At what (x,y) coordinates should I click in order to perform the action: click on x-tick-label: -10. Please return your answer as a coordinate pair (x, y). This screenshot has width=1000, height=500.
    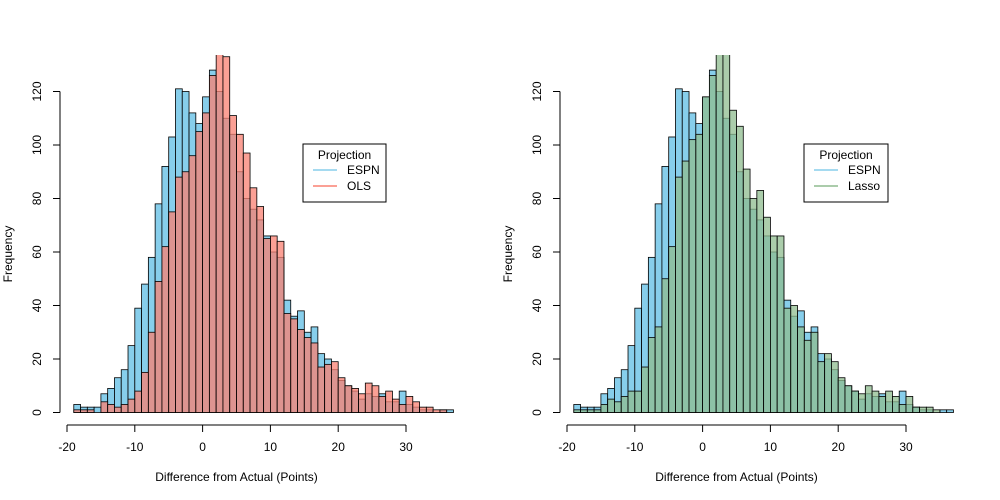
    Looking at the image, I should click on (135, 447).